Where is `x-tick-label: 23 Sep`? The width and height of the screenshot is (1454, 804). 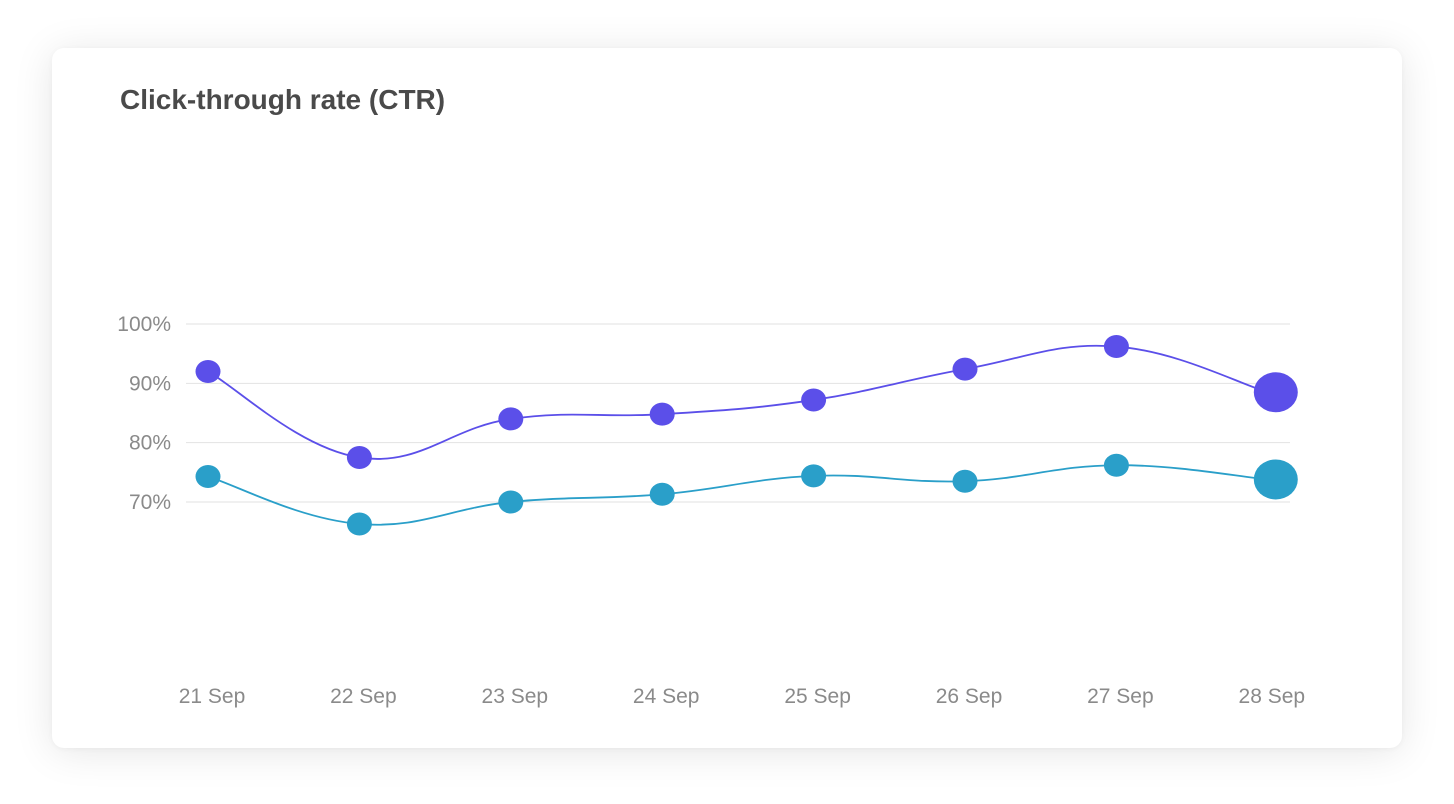 x-tick-label: 23 Sep is located at coordinates (515, 696).